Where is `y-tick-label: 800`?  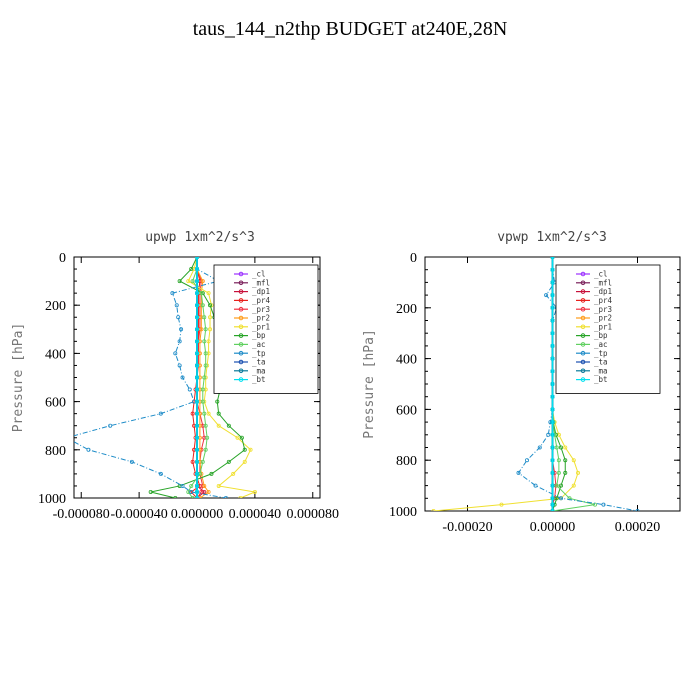
y-tick-label: 800 is located at coordinates (55, 451).